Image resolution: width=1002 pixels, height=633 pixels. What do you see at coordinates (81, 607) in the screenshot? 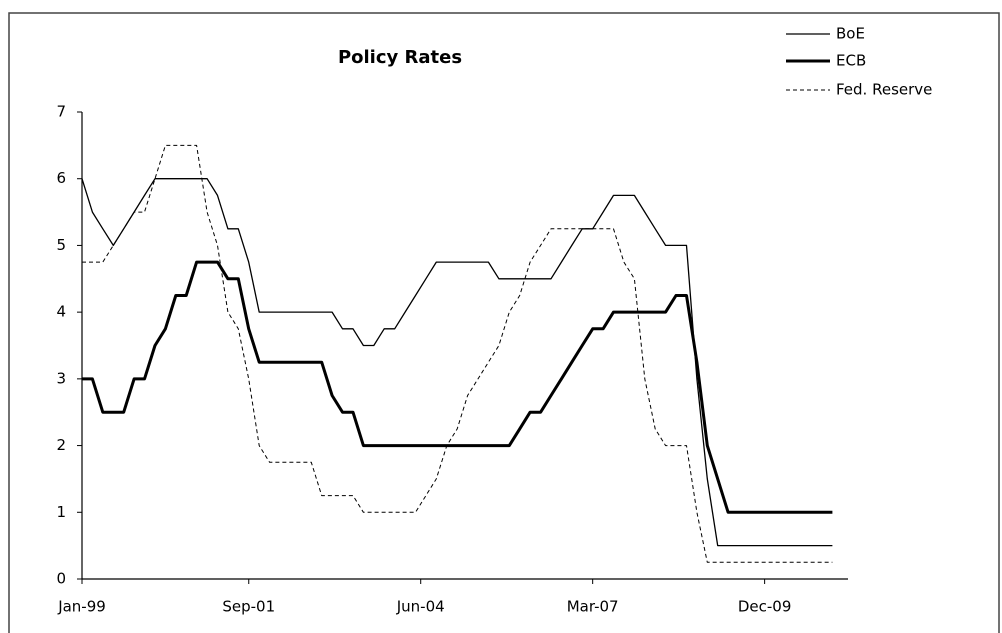
I see `x-tick-label: Jan-99` at bounding box center [81, 607].